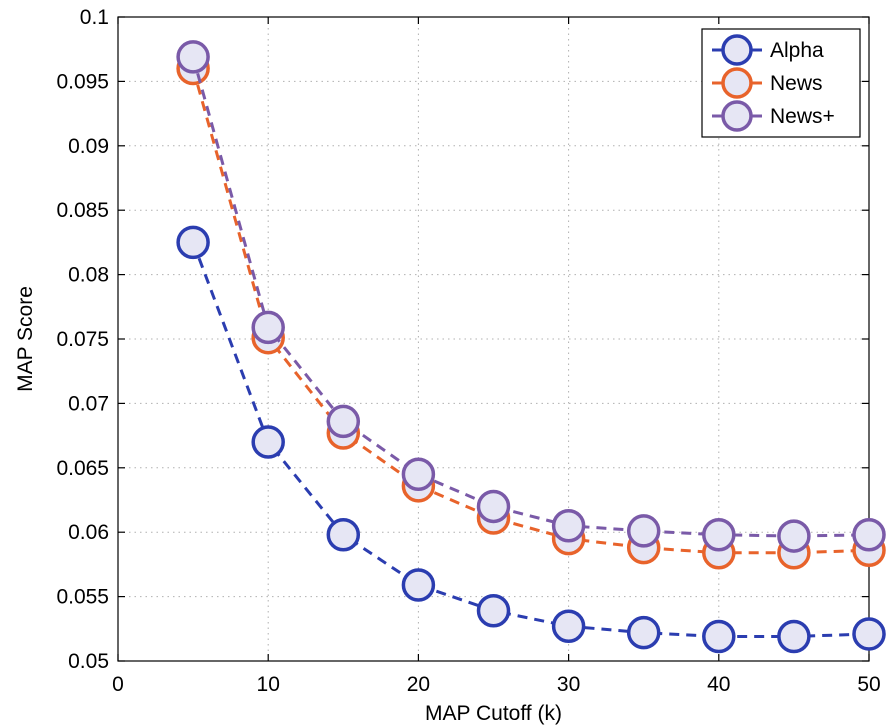  What do you see at coordinates (493, 713) in the screenshot?
I see `x-axis-label: MAP Cutoff (k)` at bounding box center [493, 713].